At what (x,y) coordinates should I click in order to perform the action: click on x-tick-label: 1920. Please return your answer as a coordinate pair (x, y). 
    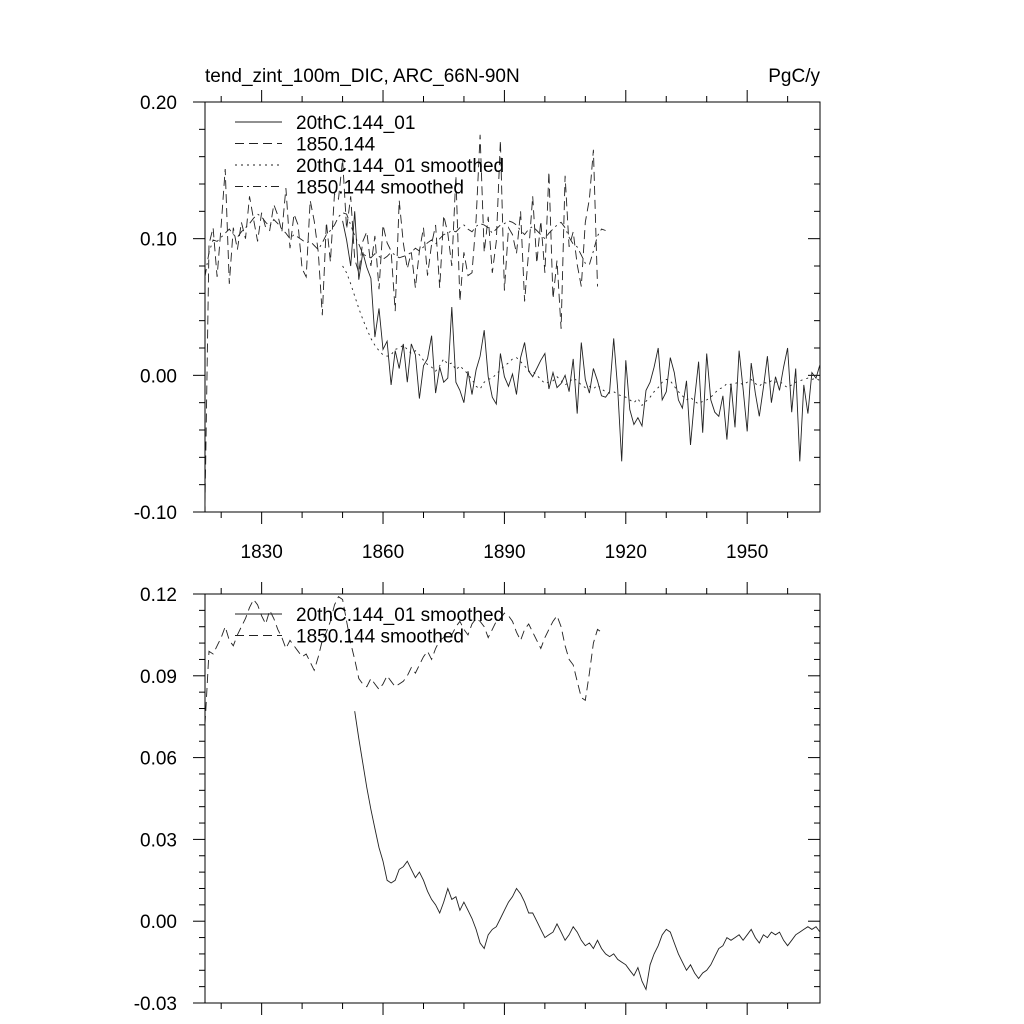
    Looking at the image, I should click on (626, 552).